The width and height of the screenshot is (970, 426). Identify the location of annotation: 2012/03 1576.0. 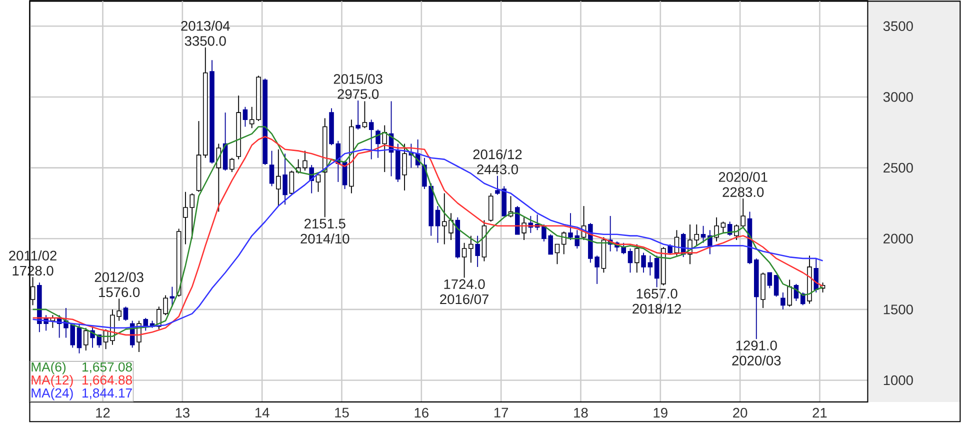
(119, 285).